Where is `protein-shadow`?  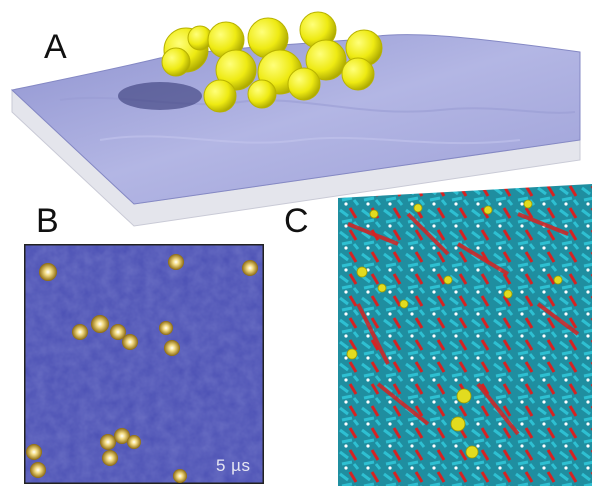
protein-shadow is located at coordinates (160, 96).